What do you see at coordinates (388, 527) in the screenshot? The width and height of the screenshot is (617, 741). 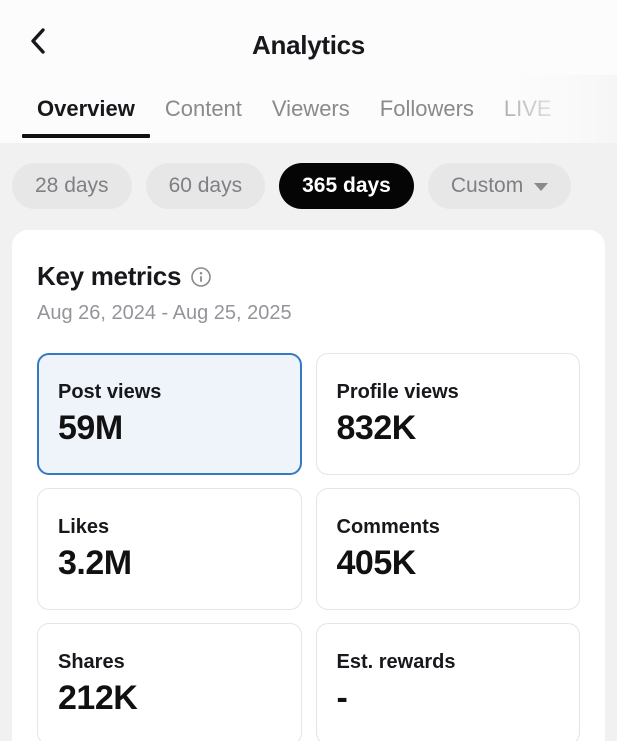 I see `metric-label: Comments` at bounding box center [388, 527].